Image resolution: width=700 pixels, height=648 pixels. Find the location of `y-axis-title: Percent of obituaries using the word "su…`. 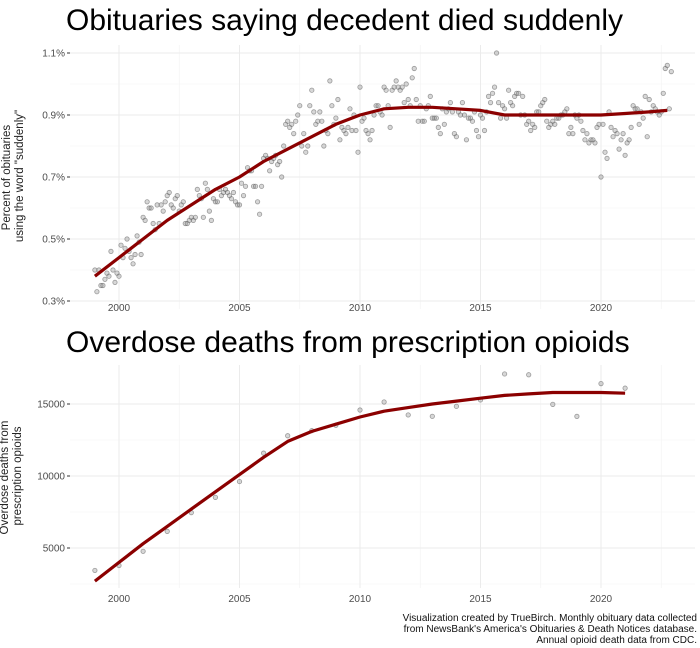

y-axis-title: Percent of obituaries using the word "su… is located at coordinates (13, 176).